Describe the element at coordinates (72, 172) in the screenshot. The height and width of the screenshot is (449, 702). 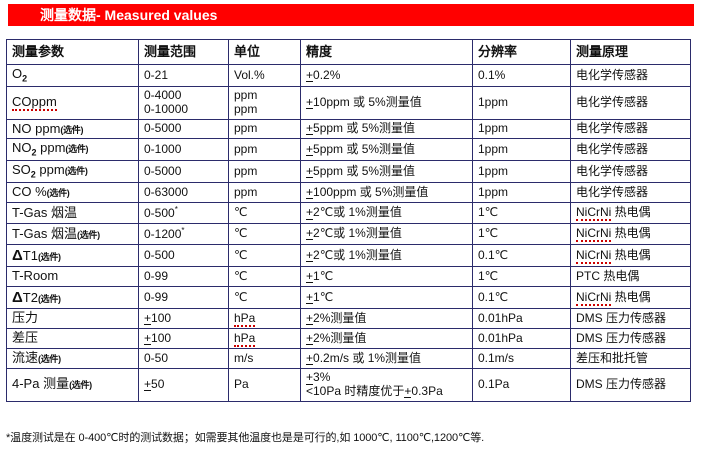
I see `cell-parameter: SO2 ppm(选件)` at that location.